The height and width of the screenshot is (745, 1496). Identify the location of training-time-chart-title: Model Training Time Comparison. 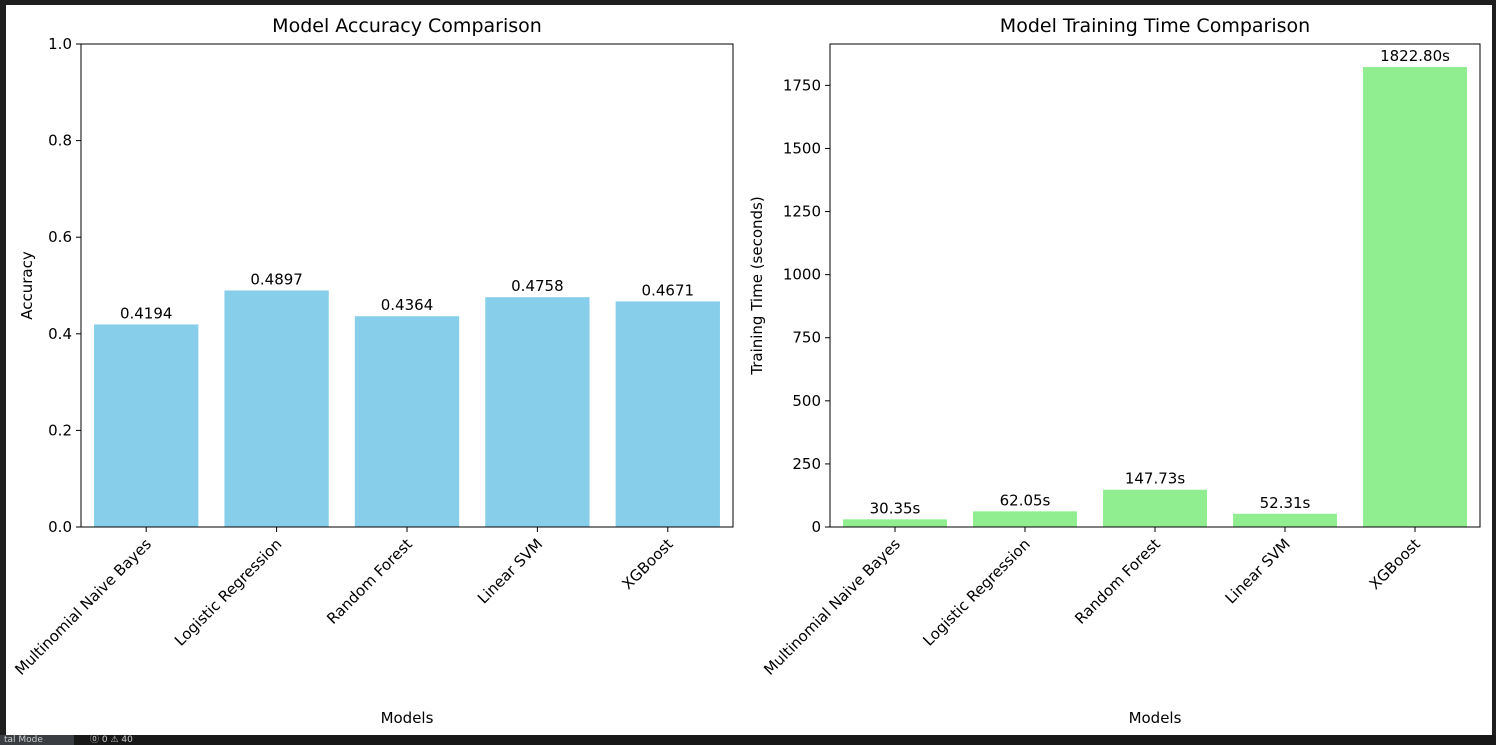
(1155, 26).